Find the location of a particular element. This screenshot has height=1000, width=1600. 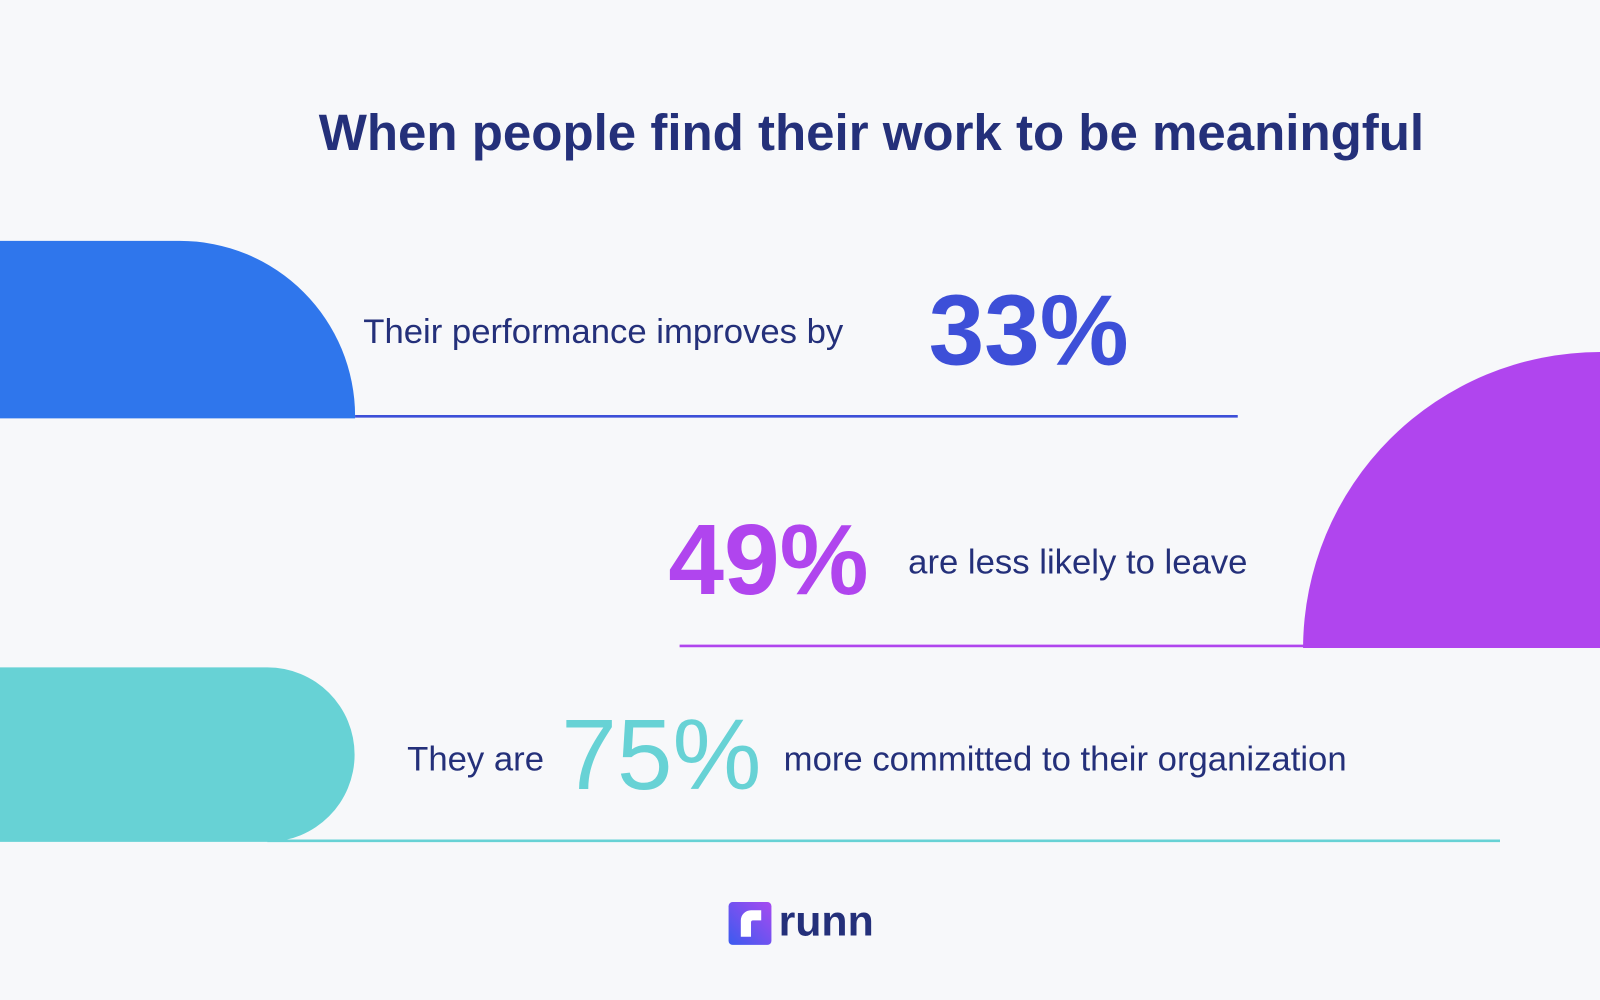

logo: runn is located at coordinates (801, 922).